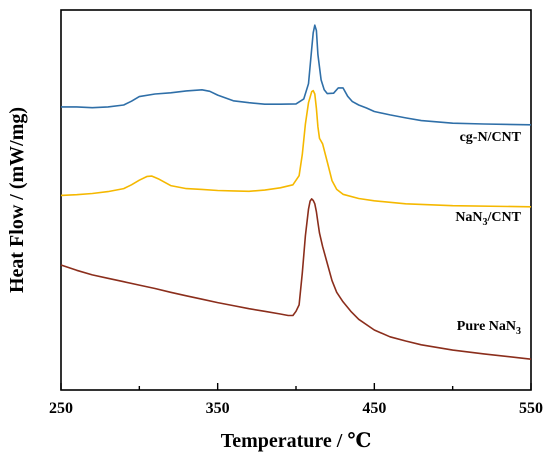 The width and height of the screenshot is (550, 462). I want to click on x-tick-label: 450, so click(374, 408).